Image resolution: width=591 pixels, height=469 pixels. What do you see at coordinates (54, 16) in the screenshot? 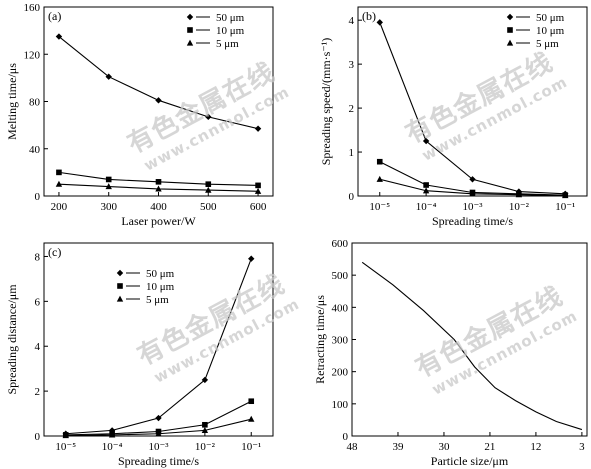
I see `panel-label: (a)` at bounding box center [54, 16].